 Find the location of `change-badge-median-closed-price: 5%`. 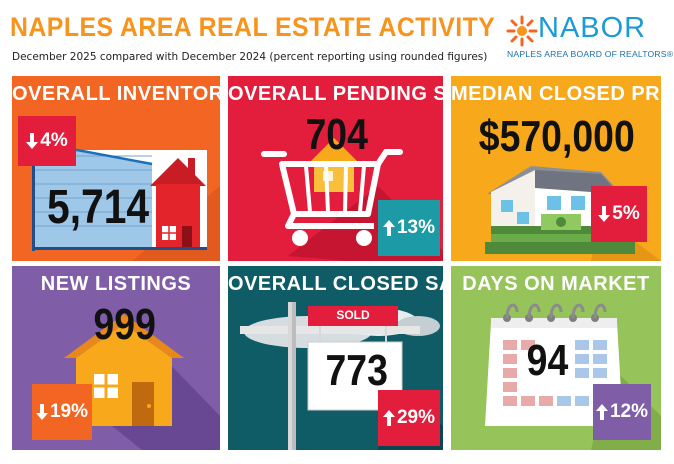

change-badge-median-closed-price: 5% is located at coordinates (619, 214).